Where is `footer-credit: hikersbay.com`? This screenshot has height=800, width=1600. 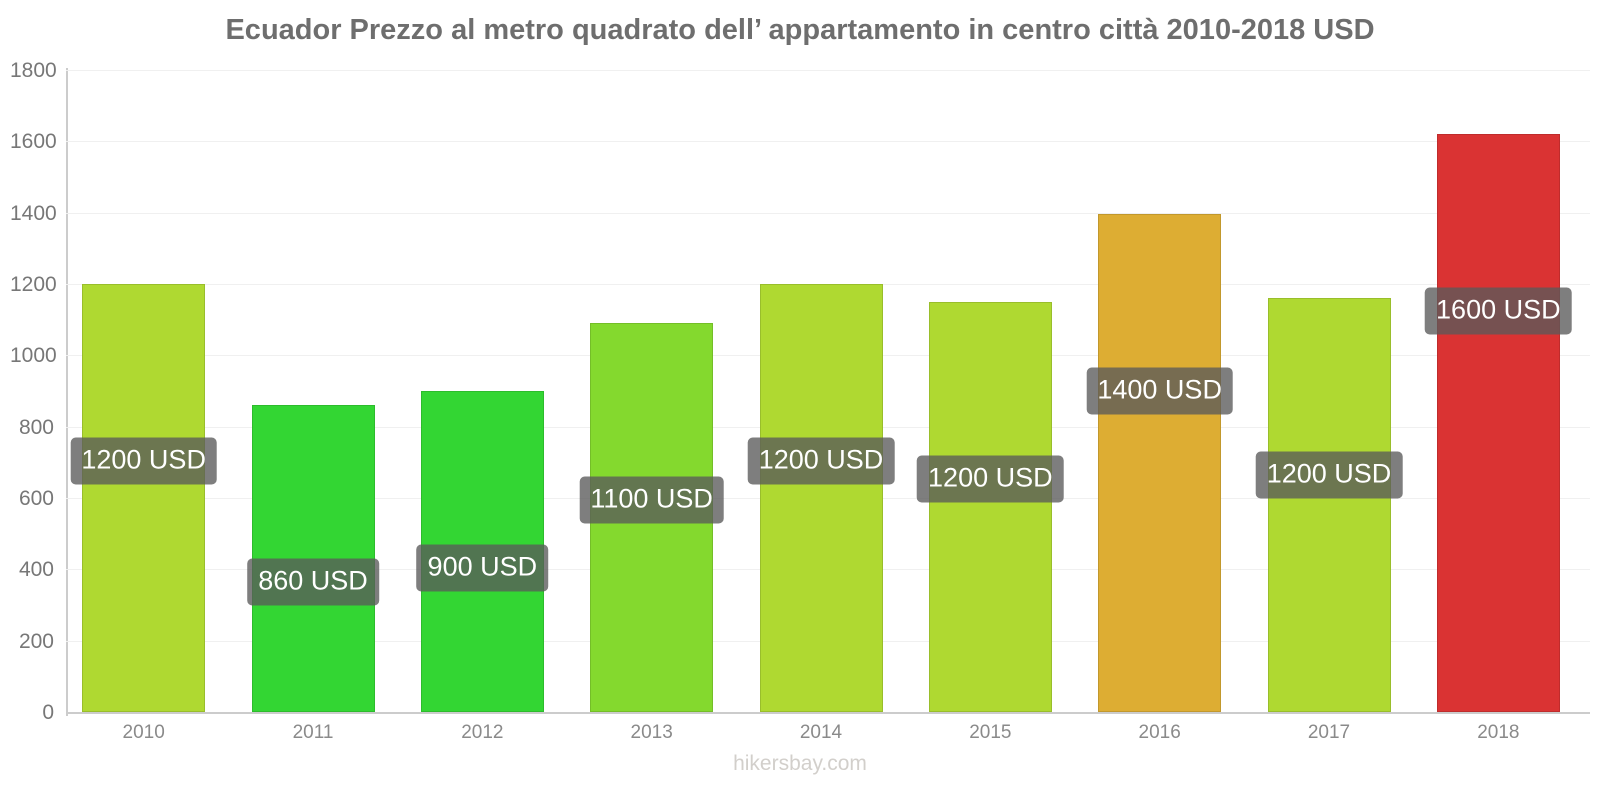 footer-credit: hikersbay.com is located at coordinates (800, 763).